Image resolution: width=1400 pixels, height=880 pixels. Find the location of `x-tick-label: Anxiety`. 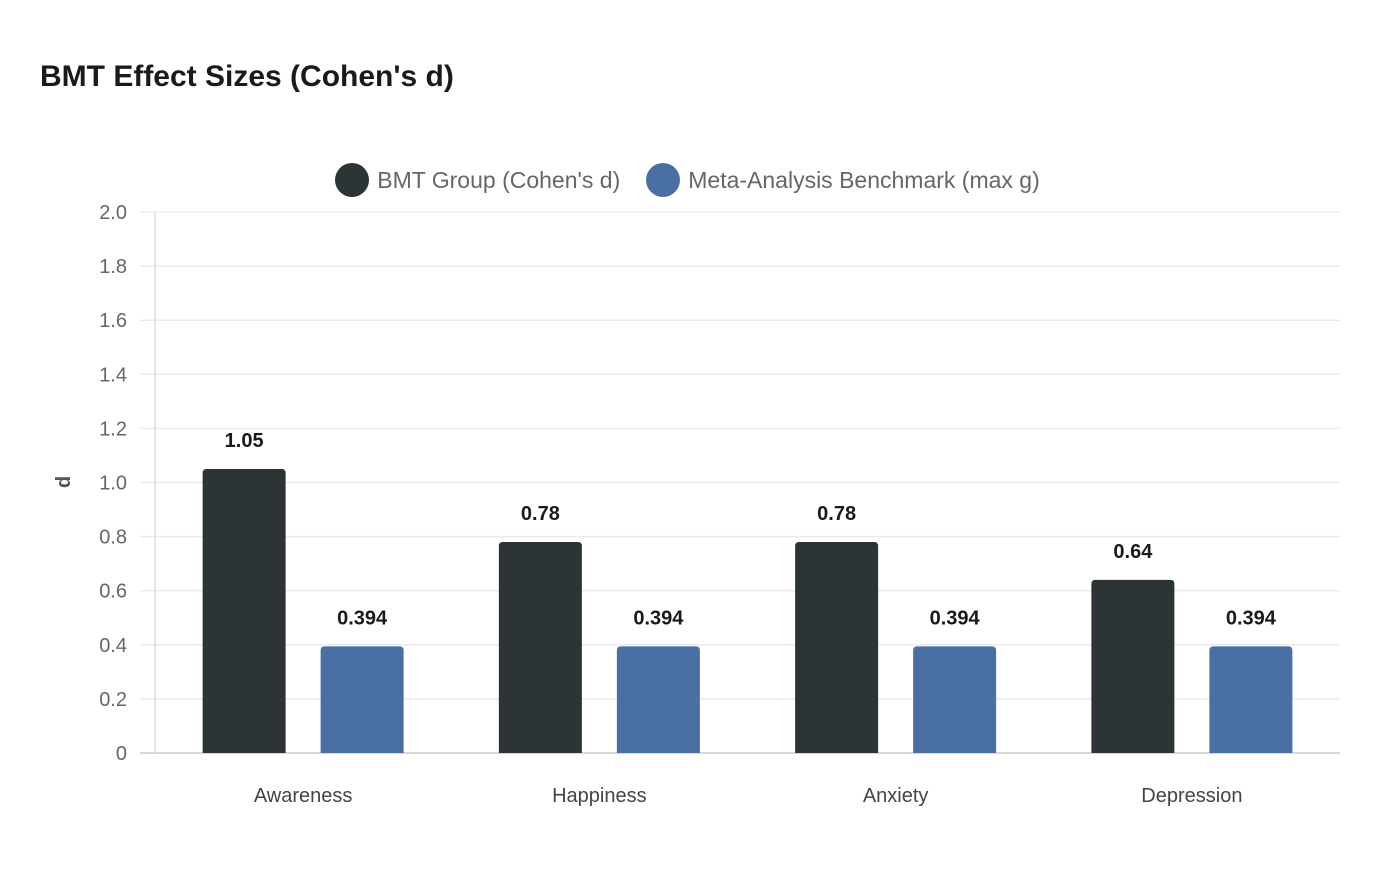

x-tick-label: Anxiety is located at coordinates (896, 796).